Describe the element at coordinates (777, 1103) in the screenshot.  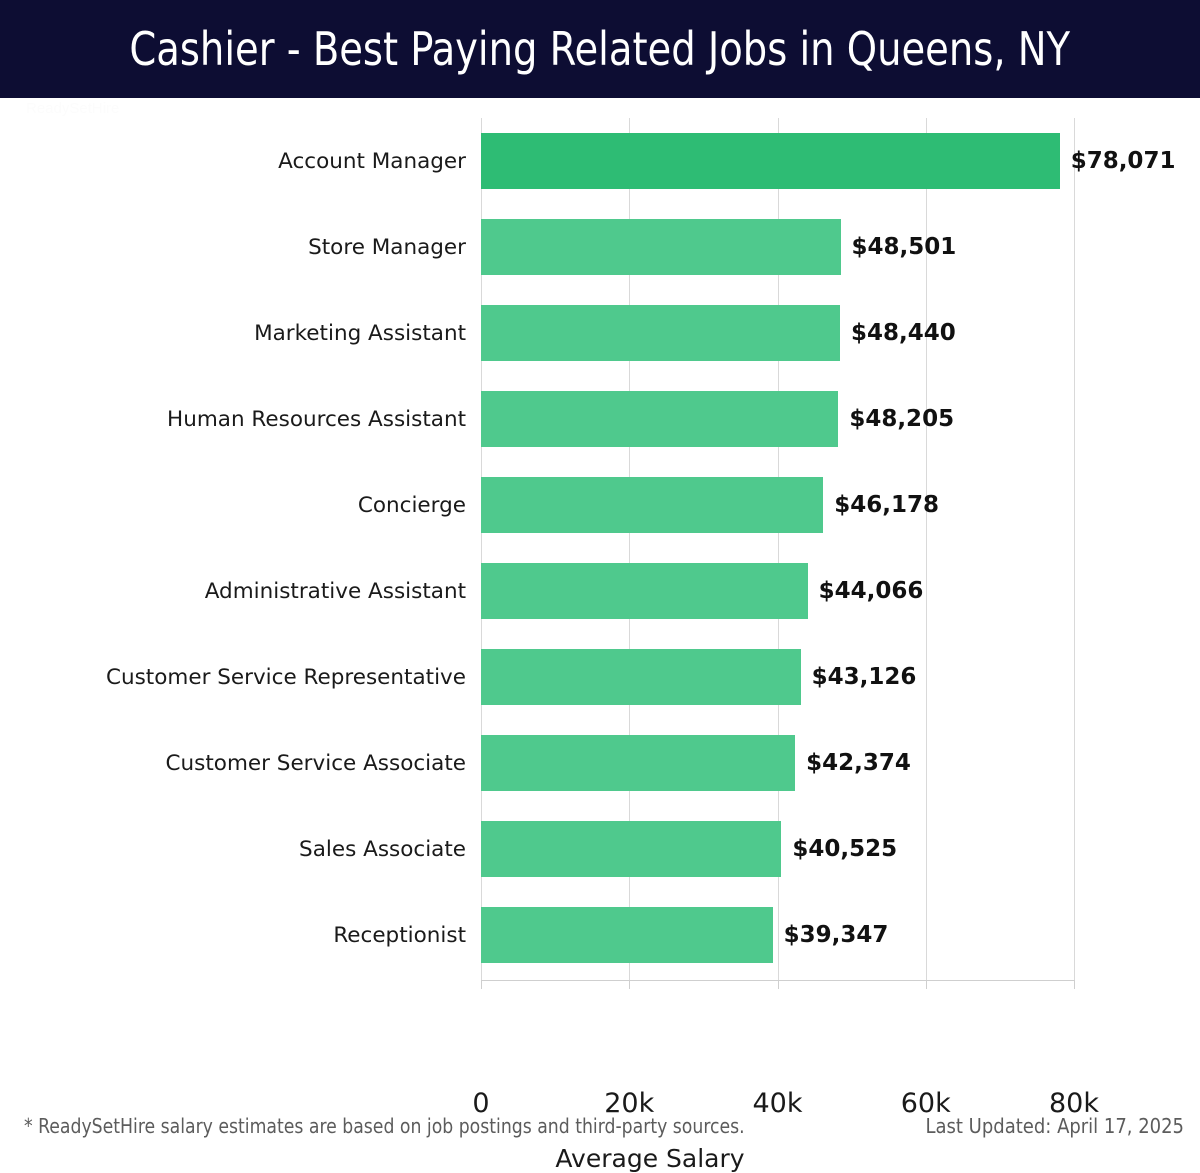
I see `x-tick-label: 40k` at that location.